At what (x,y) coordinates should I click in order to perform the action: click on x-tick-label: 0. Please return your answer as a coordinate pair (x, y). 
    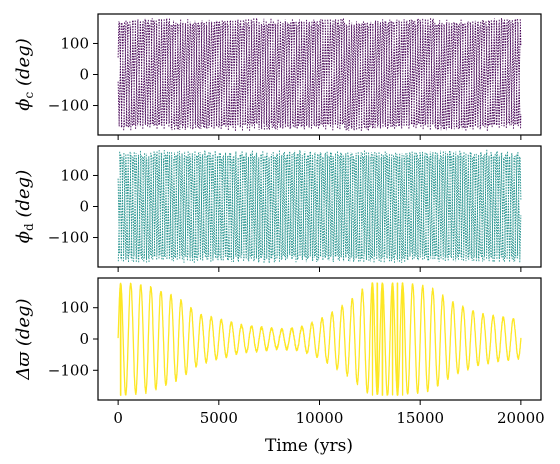
    Looking at the image, I should click on (118, 418).